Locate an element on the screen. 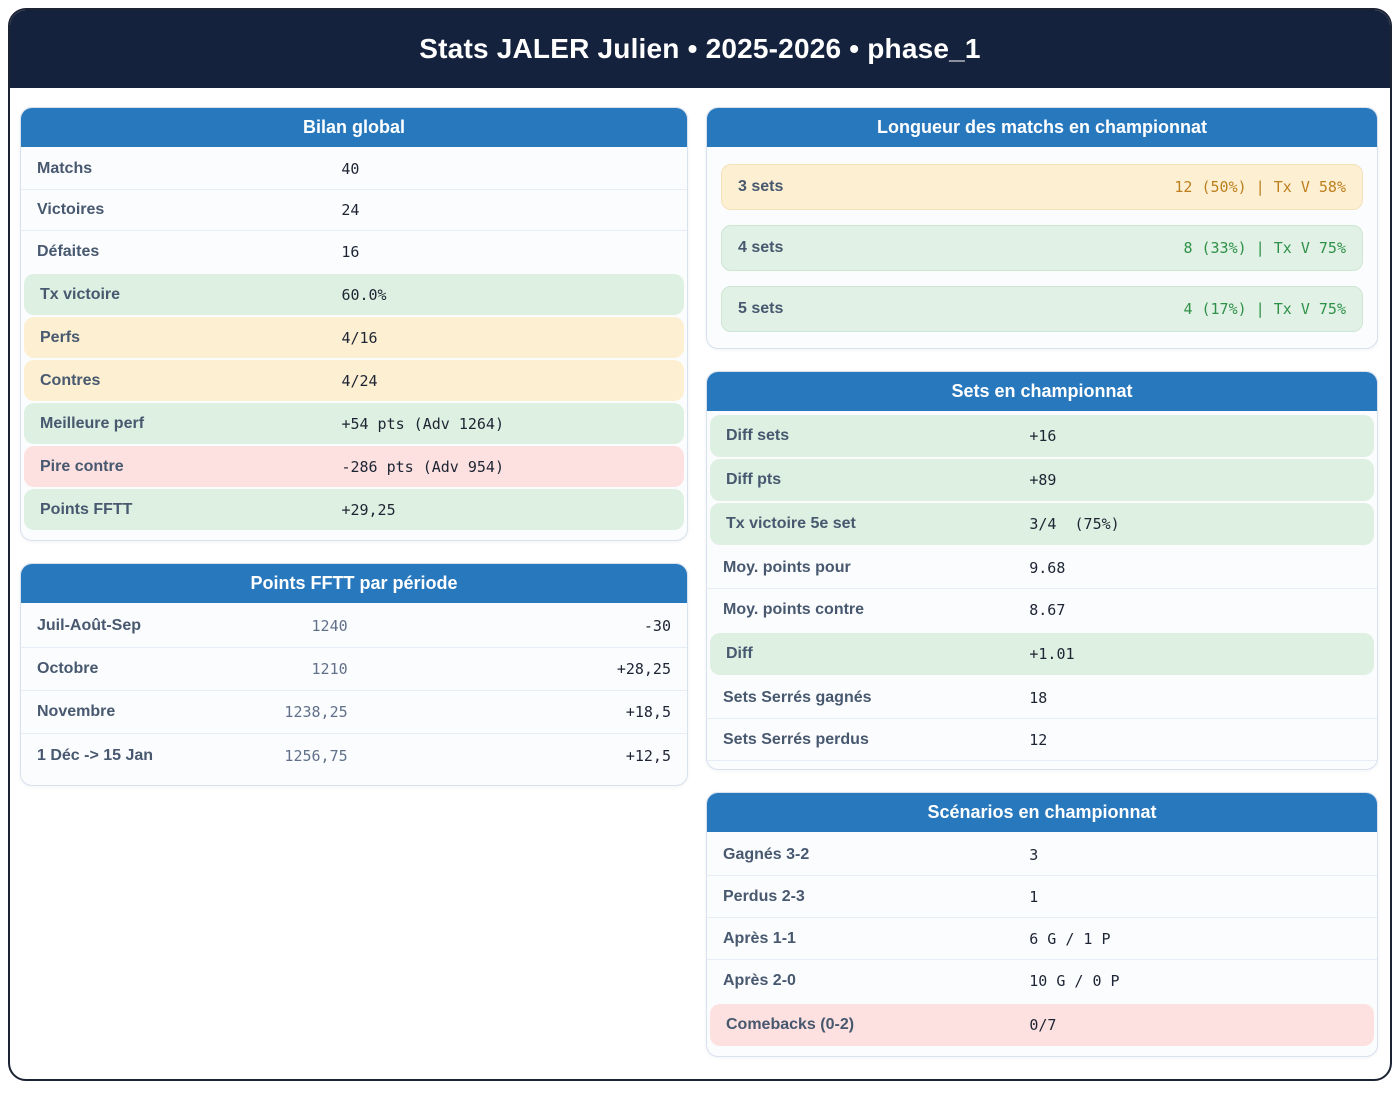 Image resolution: width=1400 pixels, height=1099 pixels. pill-label: 4 sets is located at coordinates (761, 247).